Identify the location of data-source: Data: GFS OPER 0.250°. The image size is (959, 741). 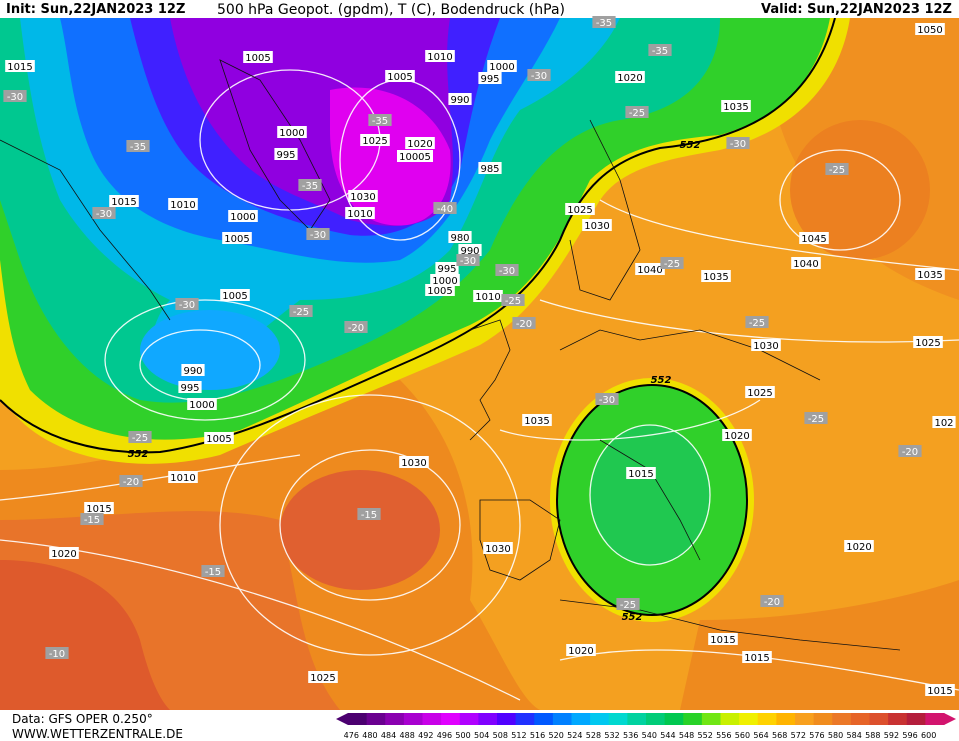
(82, 719).